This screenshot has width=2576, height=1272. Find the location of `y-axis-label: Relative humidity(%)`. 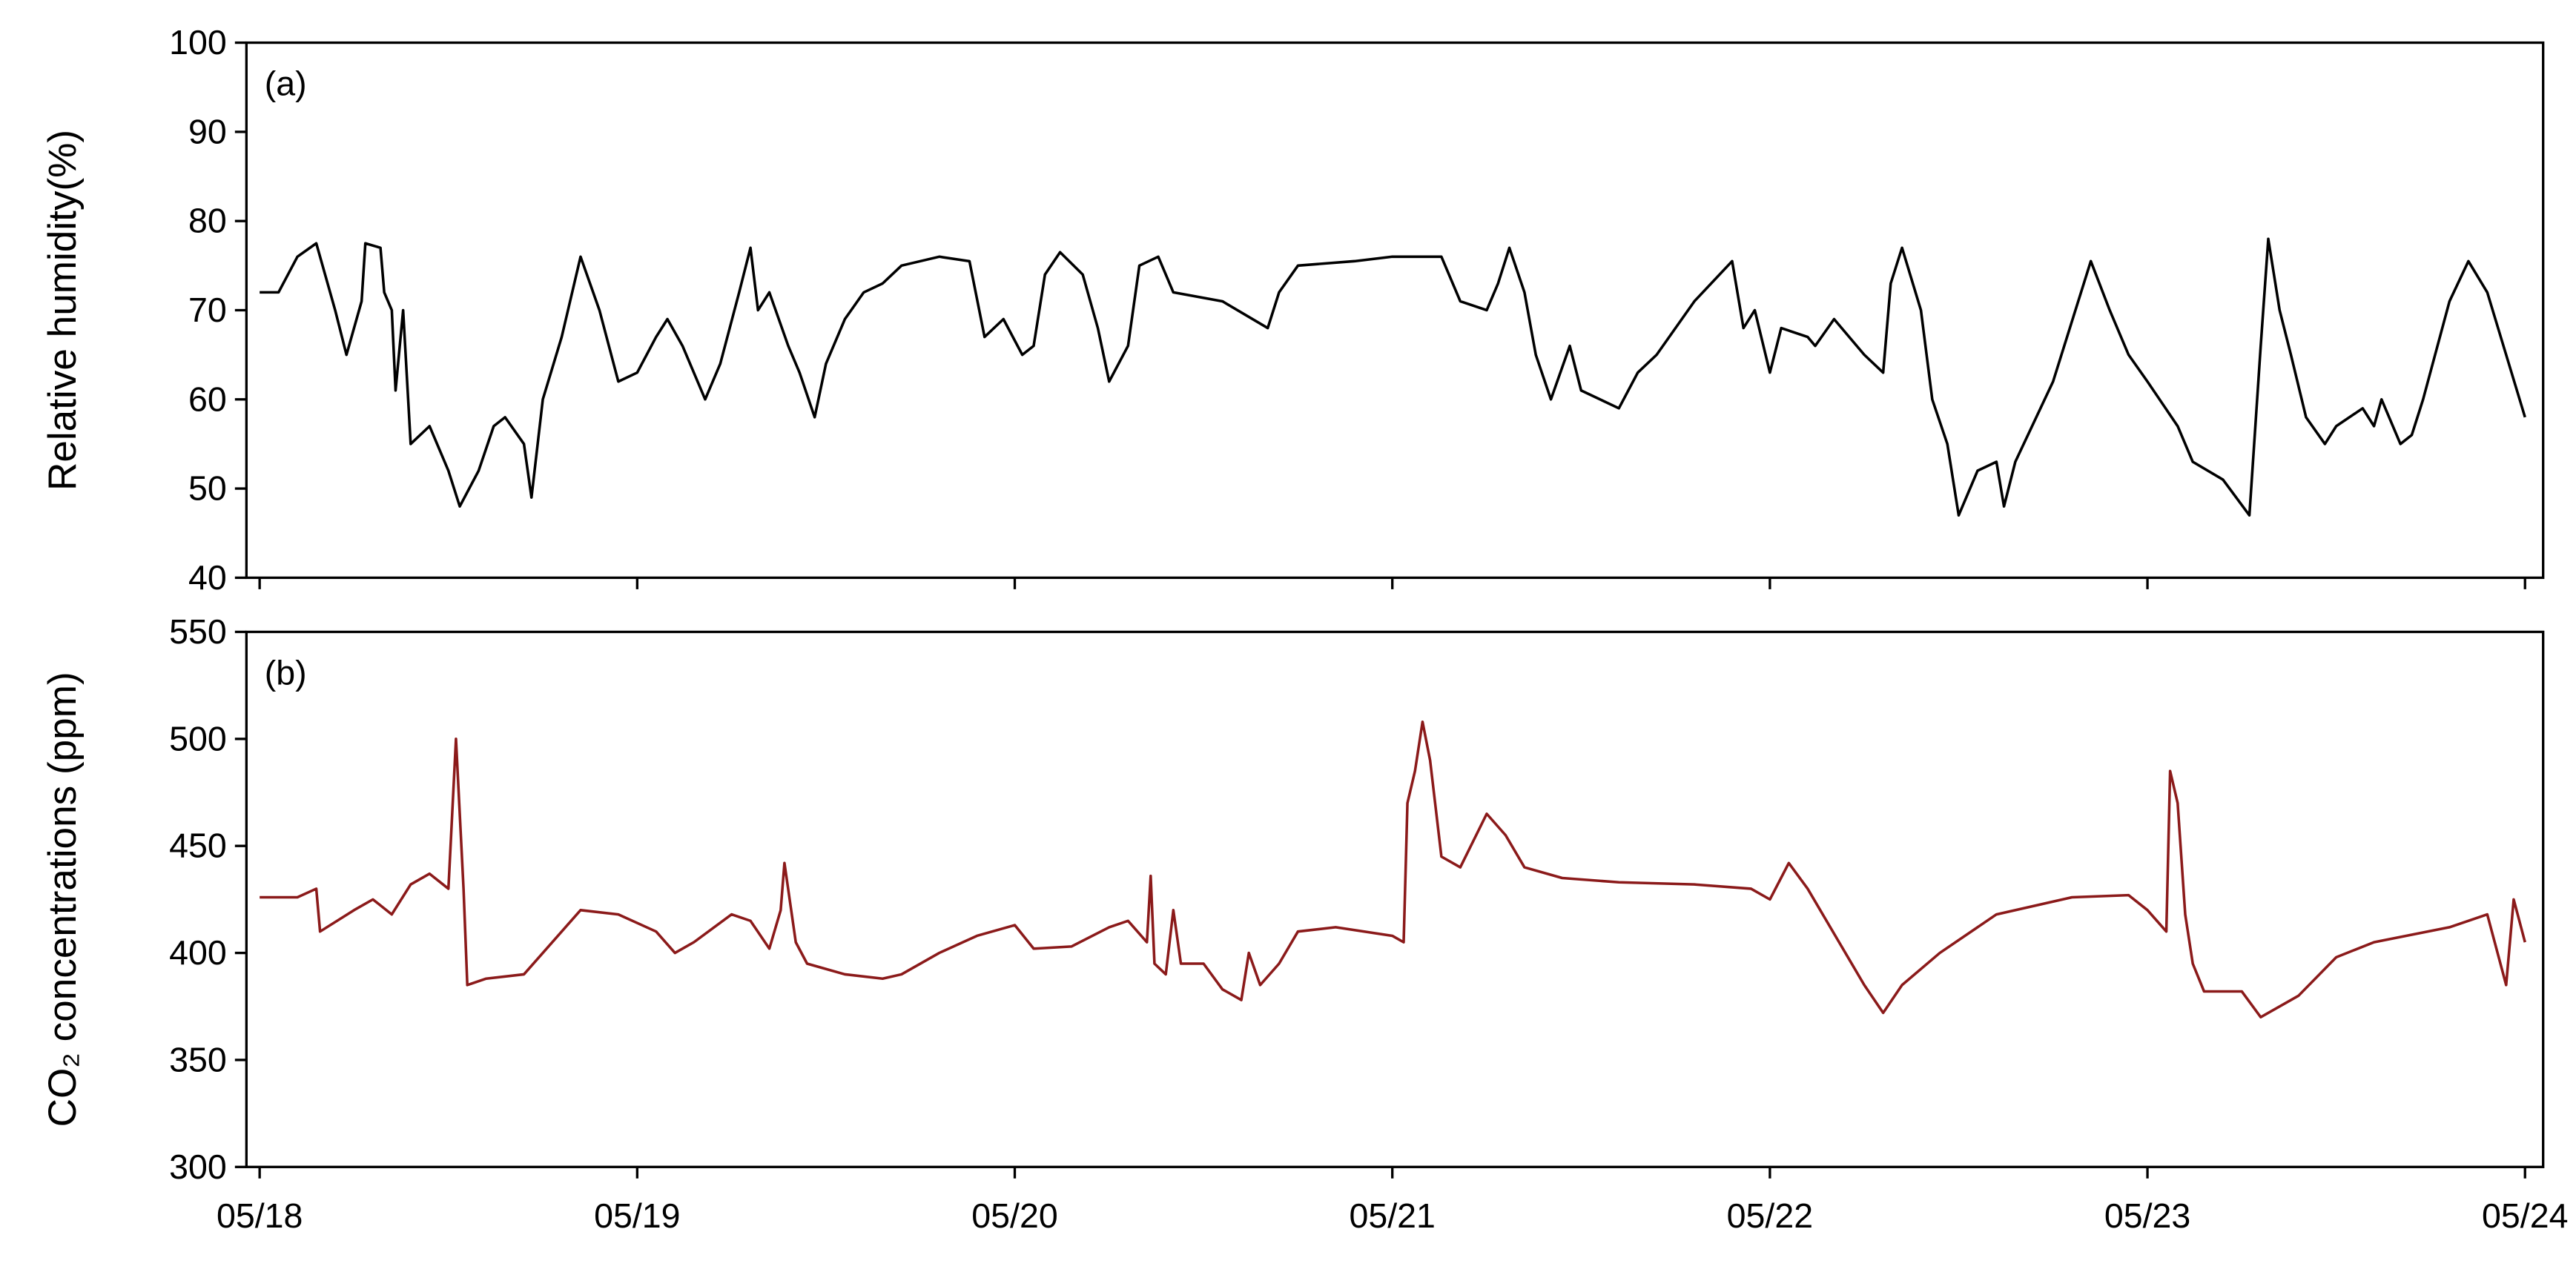

y-axis-label: Relative humidity(%) is located at coordinates (63, 310).